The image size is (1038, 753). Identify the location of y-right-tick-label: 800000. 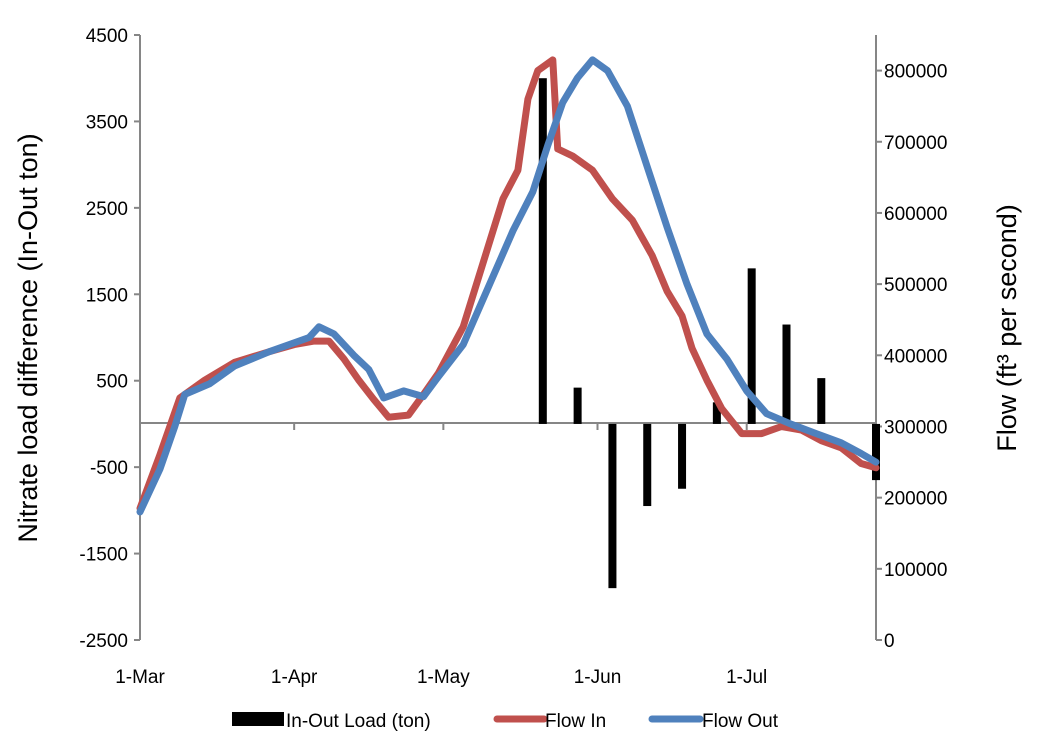
(915, 72).